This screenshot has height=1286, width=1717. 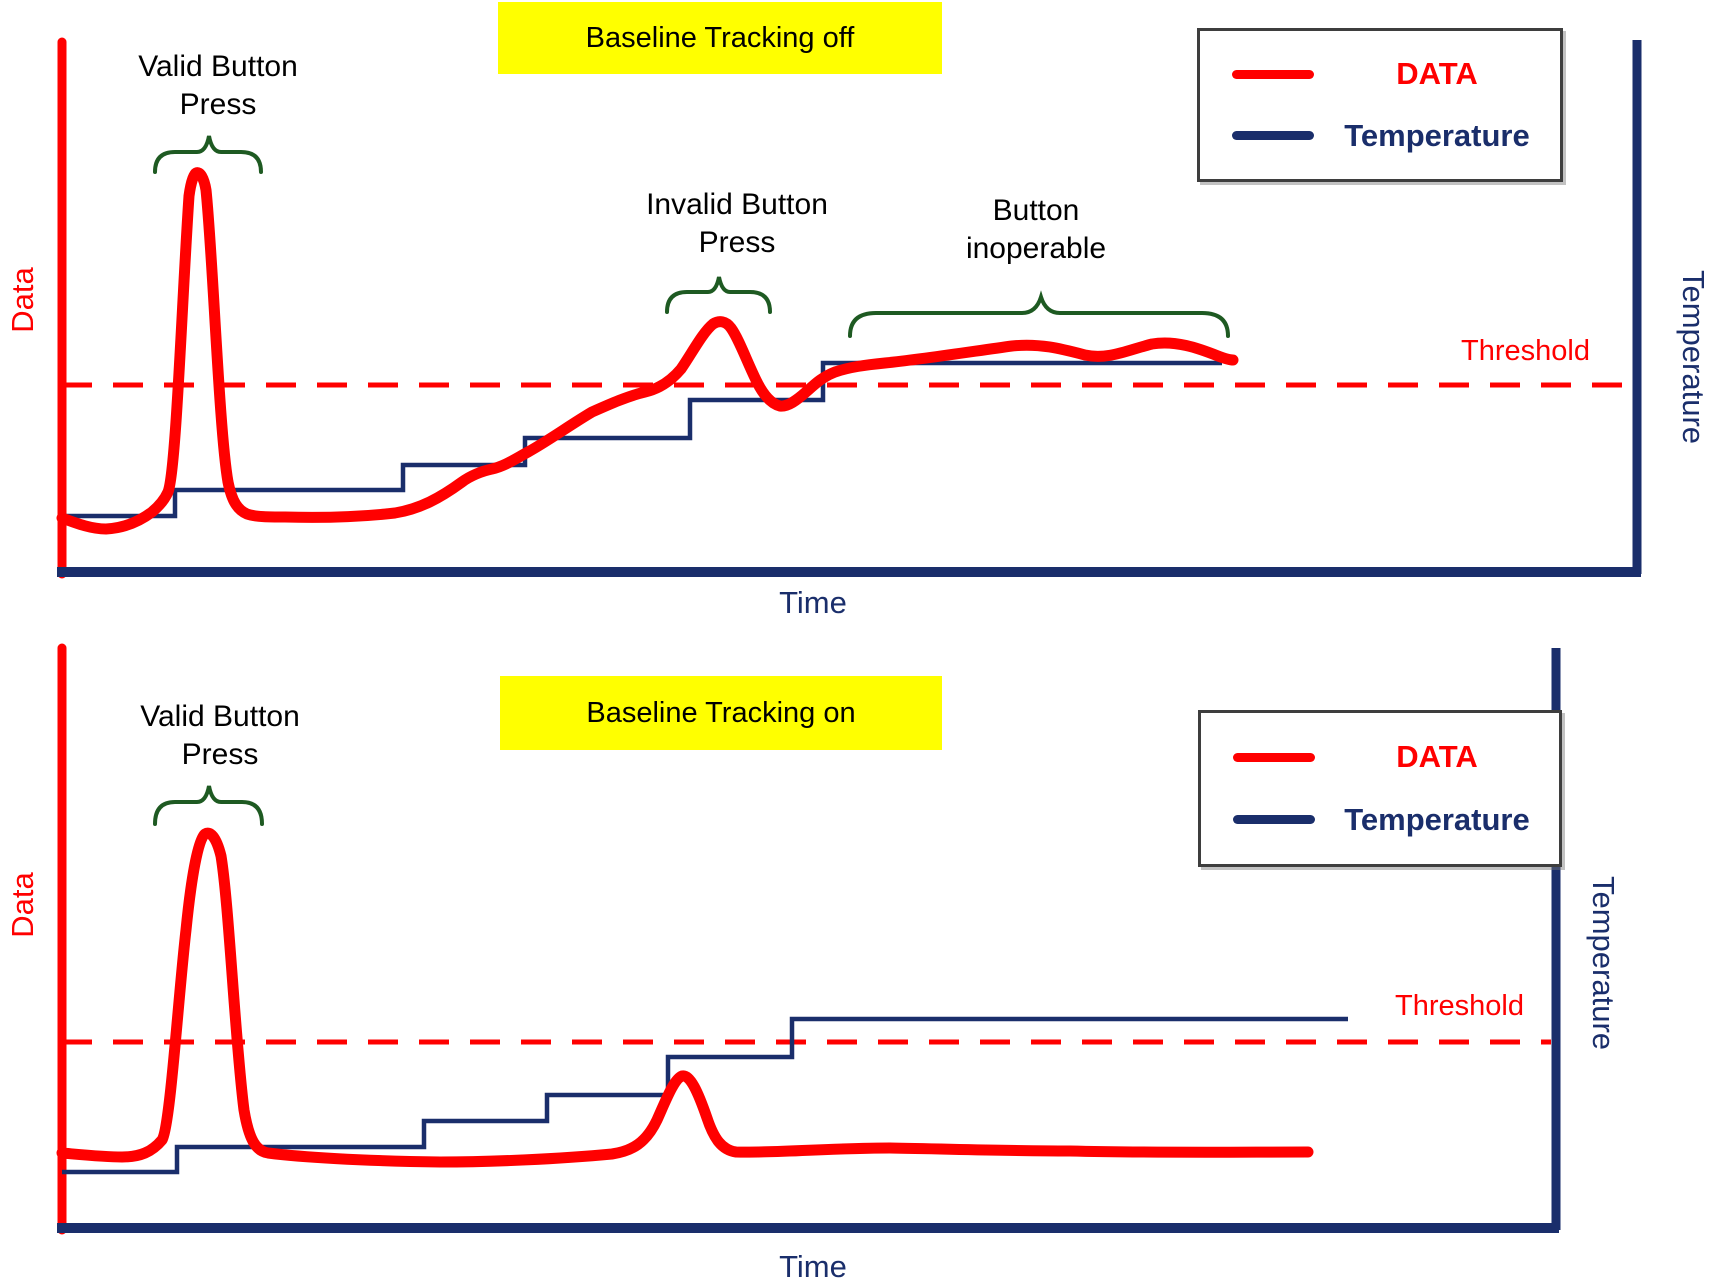 What do you see at coordinates (1036, 229) in the screenshot?
I see `top-inoperable-annotation: Button inoperable` at bounding box center [1036, 229].